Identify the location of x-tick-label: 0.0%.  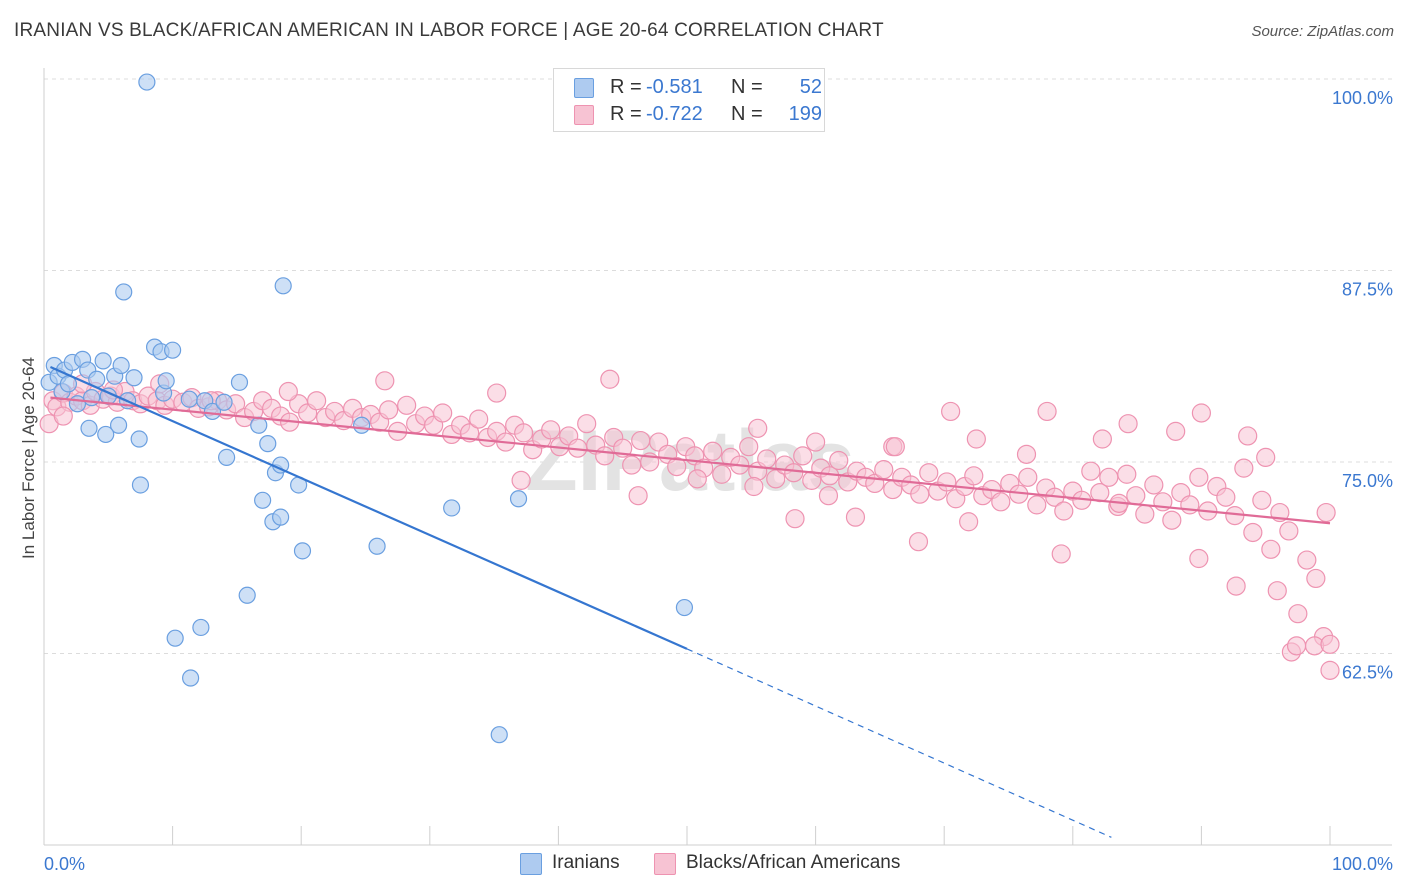
(64, 864).